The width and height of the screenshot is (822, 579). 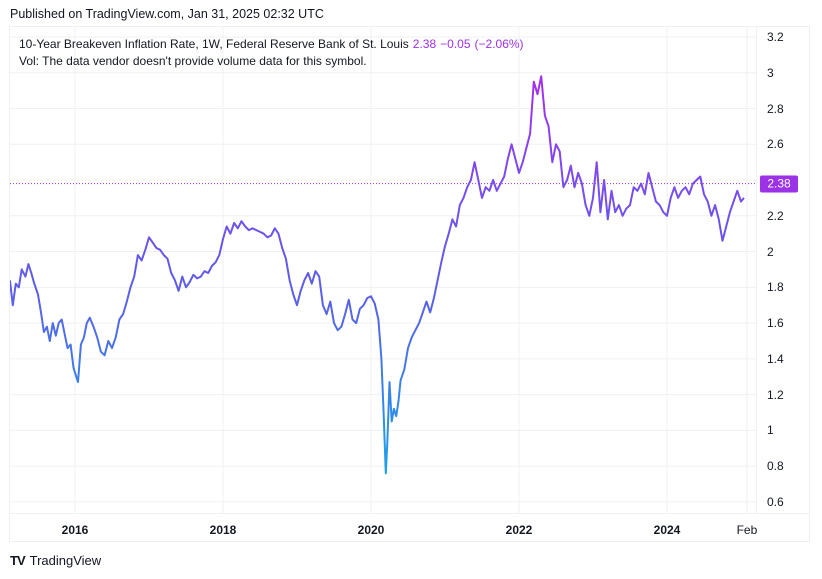 What do you see at coordinates (775, 323) in the screenshot?
I see `y-tick-label: 1.6` at bounding box center [775, 323].